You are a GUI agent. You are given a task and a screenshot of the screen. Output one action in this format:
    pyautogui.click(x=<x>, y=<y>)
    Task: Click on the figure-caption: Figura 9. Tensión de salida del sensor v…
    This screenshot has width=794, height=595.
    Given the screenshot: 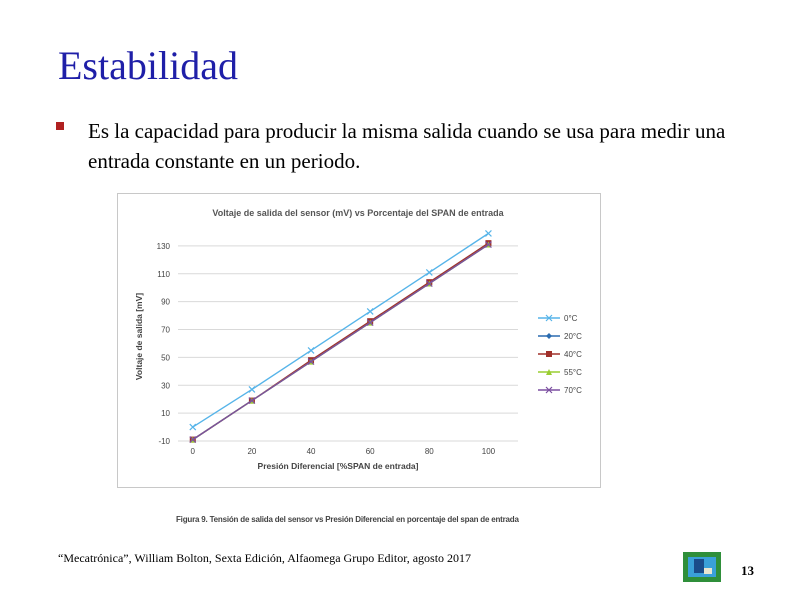 What is the action you would take?
    pyautogui.click(x=347, y=519)
    